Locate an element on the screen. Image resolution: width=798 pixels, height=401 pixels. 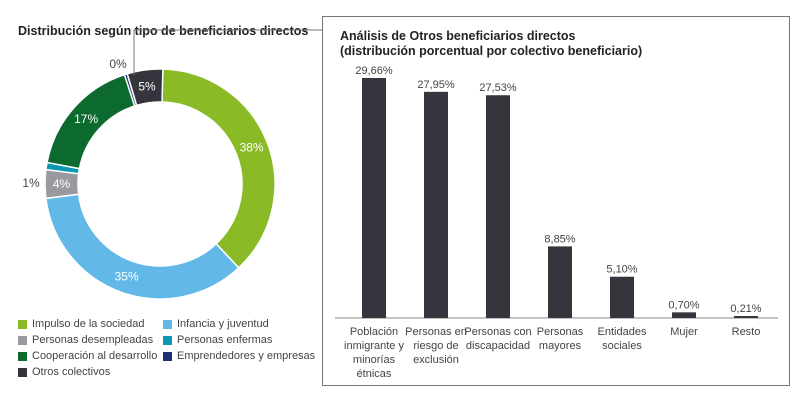
legend-label: Personas enfermas is located at coordinates (225, 340).